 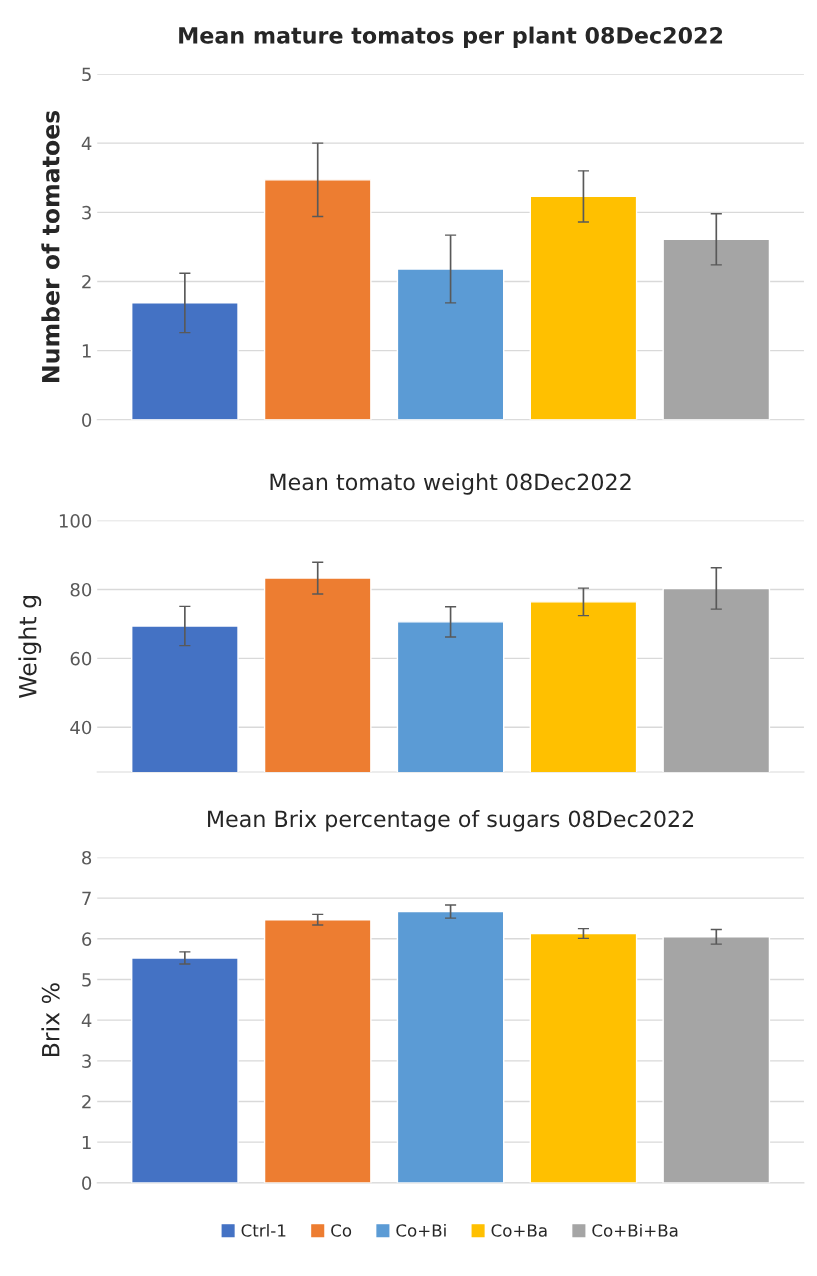 What do you see at coordinates (81, 727) in the screenshot?
I see `y-tick-label: 40` at bounding box center [81, 727].